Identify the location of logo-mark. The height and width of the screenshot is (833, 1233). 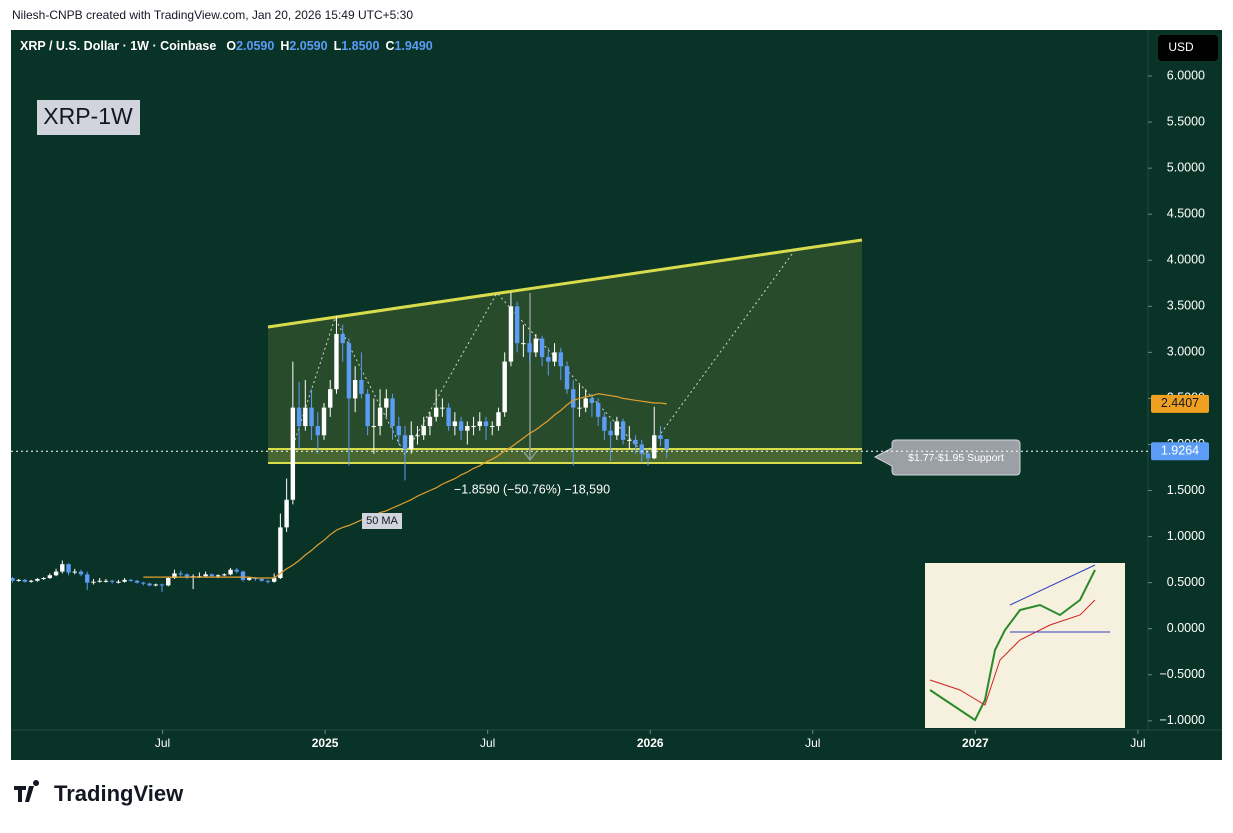
(27, 791).